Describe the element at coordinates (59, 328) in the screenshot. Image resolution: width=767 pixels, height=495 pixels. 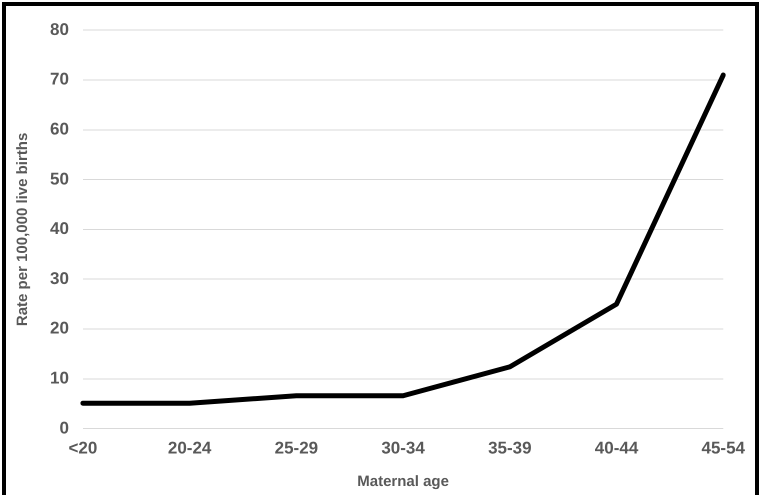
I see `y-tick-label: 20` at that location.